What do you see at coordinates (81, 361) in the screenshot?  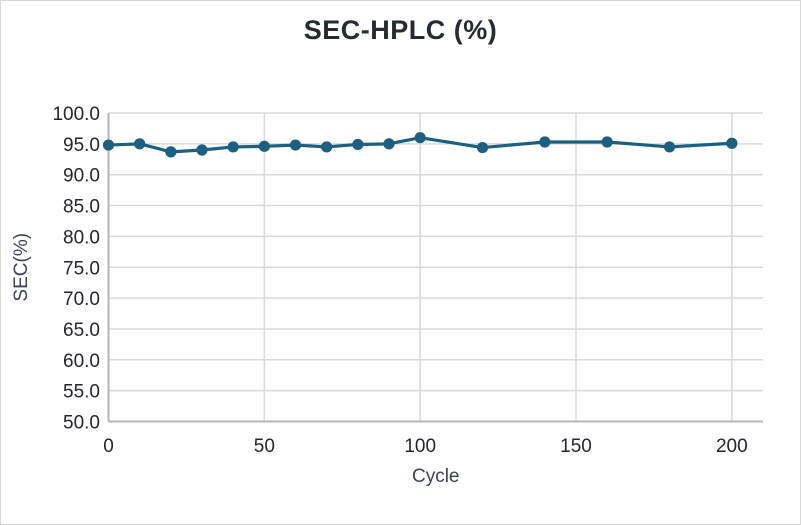 I see `y-tick-label: 60.0` at bounding box center [81, 361].